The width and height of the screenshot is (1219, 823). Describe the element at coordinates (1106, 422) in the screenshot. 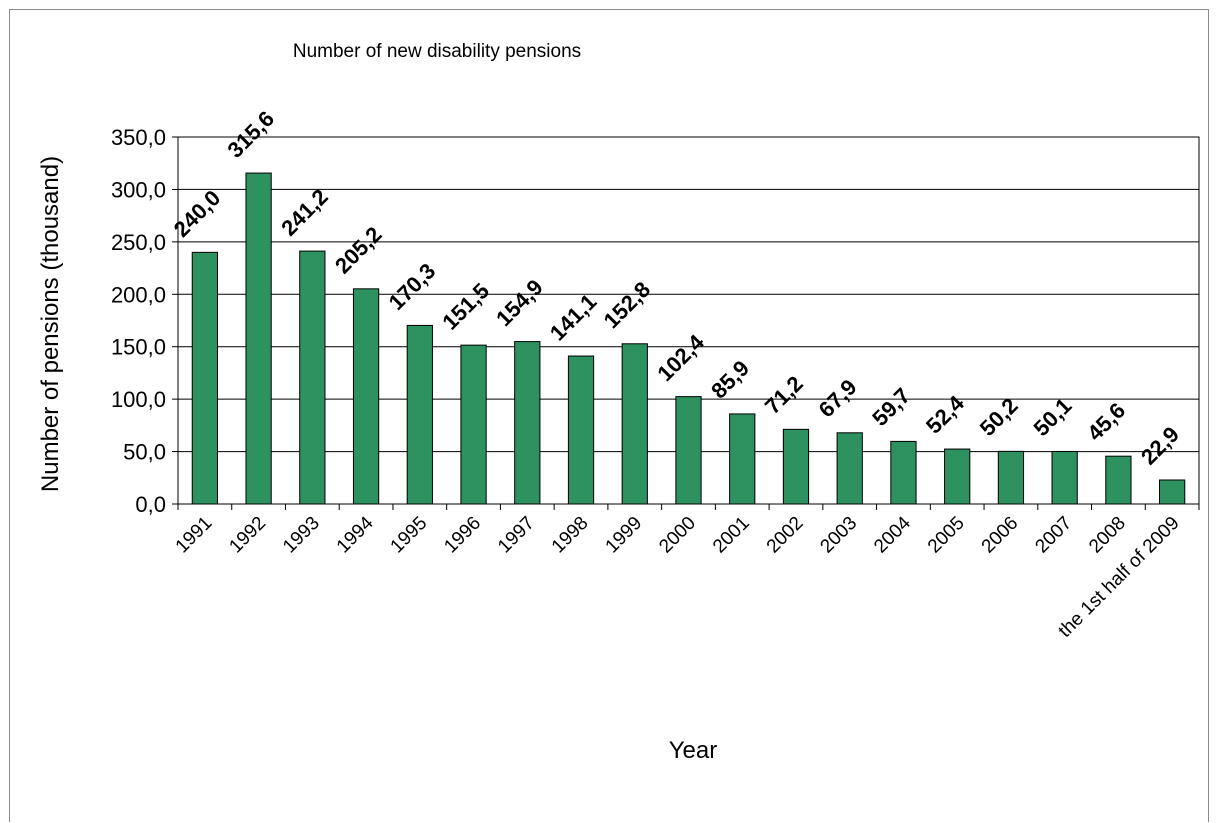

I see `data-label: 45,6` at that location.